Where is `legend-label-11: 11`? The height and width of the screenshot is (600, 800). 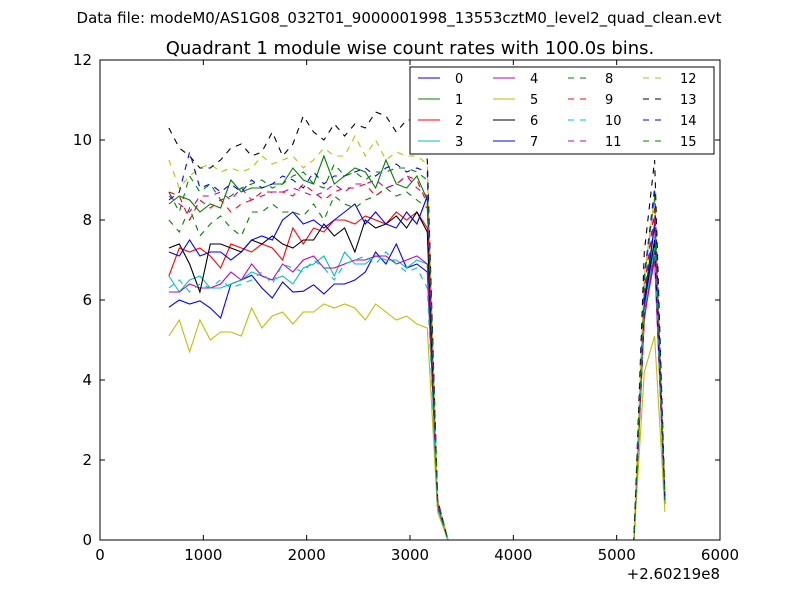
legend-label-11: 11 is located at coordinates (613, 142).